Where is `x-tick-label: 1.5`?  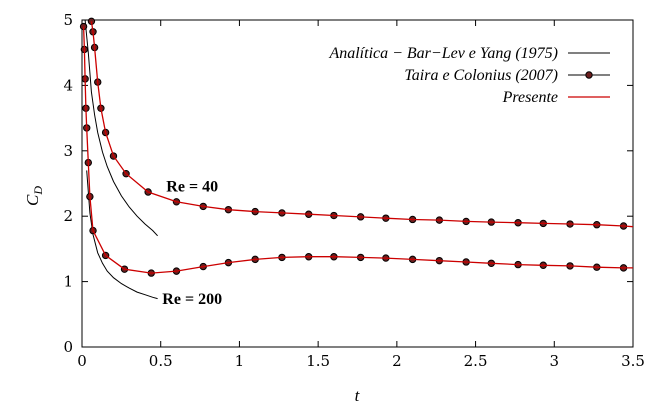 x-tick-label: 1.5 is located at coordinates (318, 361).